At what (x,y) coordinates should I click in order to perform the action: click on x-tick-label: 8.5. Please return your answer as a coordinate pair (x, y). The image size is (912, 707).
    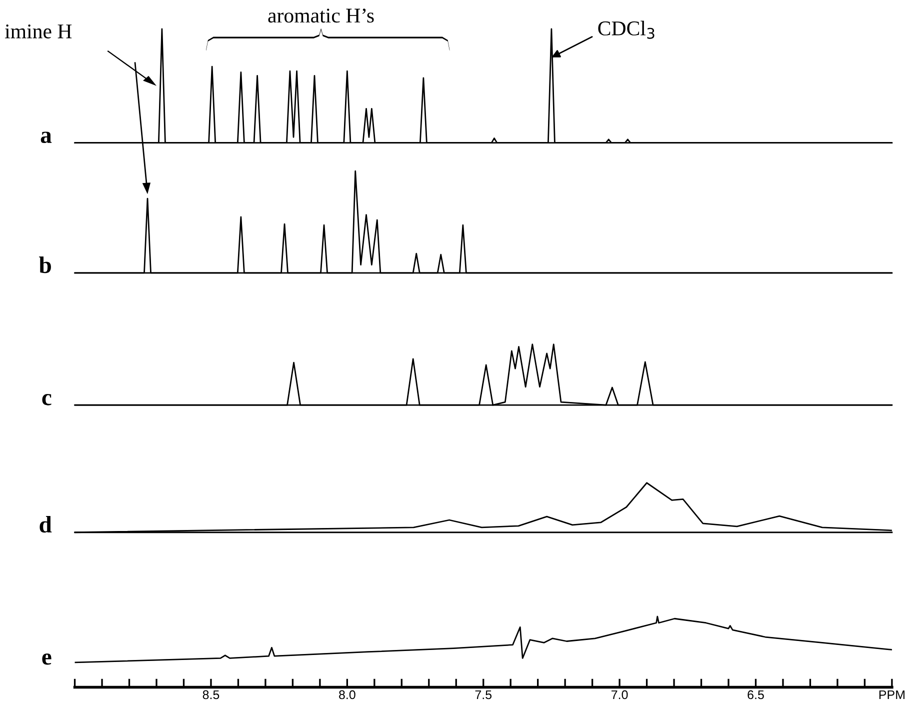
    Looking at the image, I should click on (211, 695).